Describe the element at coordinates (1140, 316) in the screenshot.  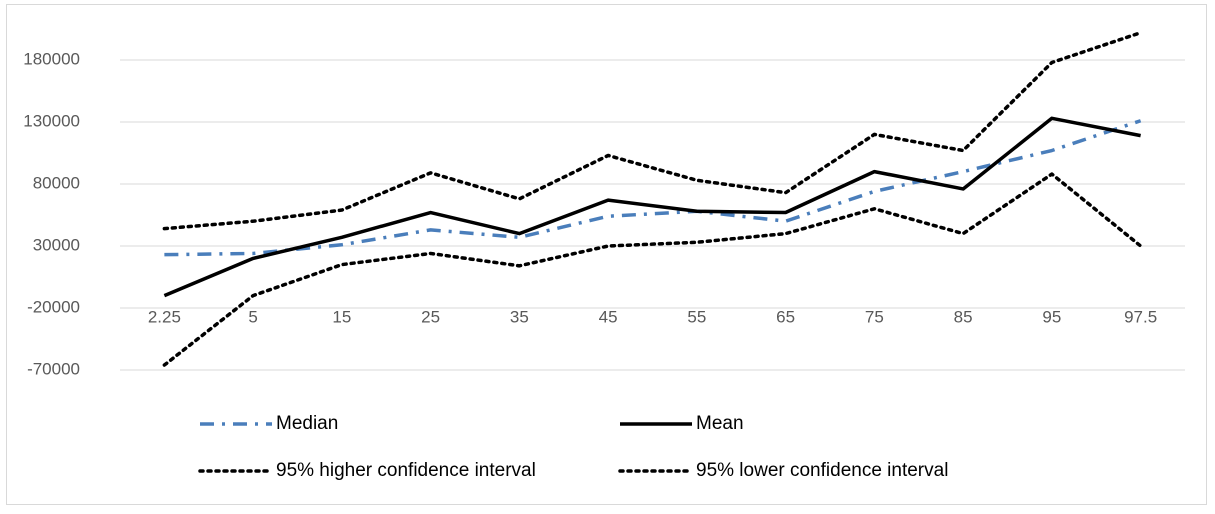
I see `x-tick-label: 97.5` at that location.